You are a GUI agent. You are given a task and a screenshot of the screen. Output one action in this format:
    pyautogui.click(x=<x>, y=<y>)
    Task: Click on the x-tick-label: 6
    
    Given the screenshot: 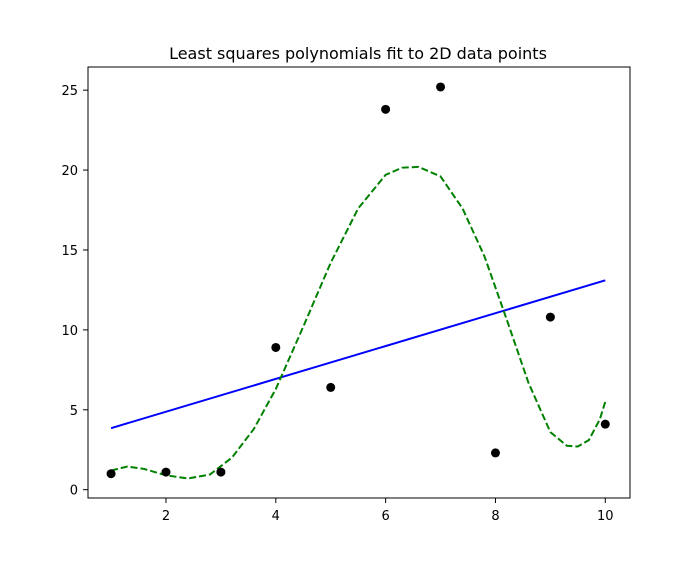 What is the action you would take?
    pyautogui.click(x=385, y=516)
    